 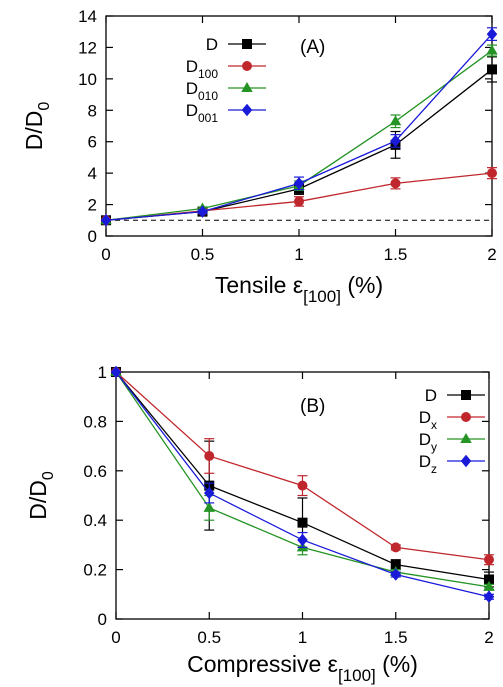 I want to click on y-tick-label: 8, so click(x=92, y=110).